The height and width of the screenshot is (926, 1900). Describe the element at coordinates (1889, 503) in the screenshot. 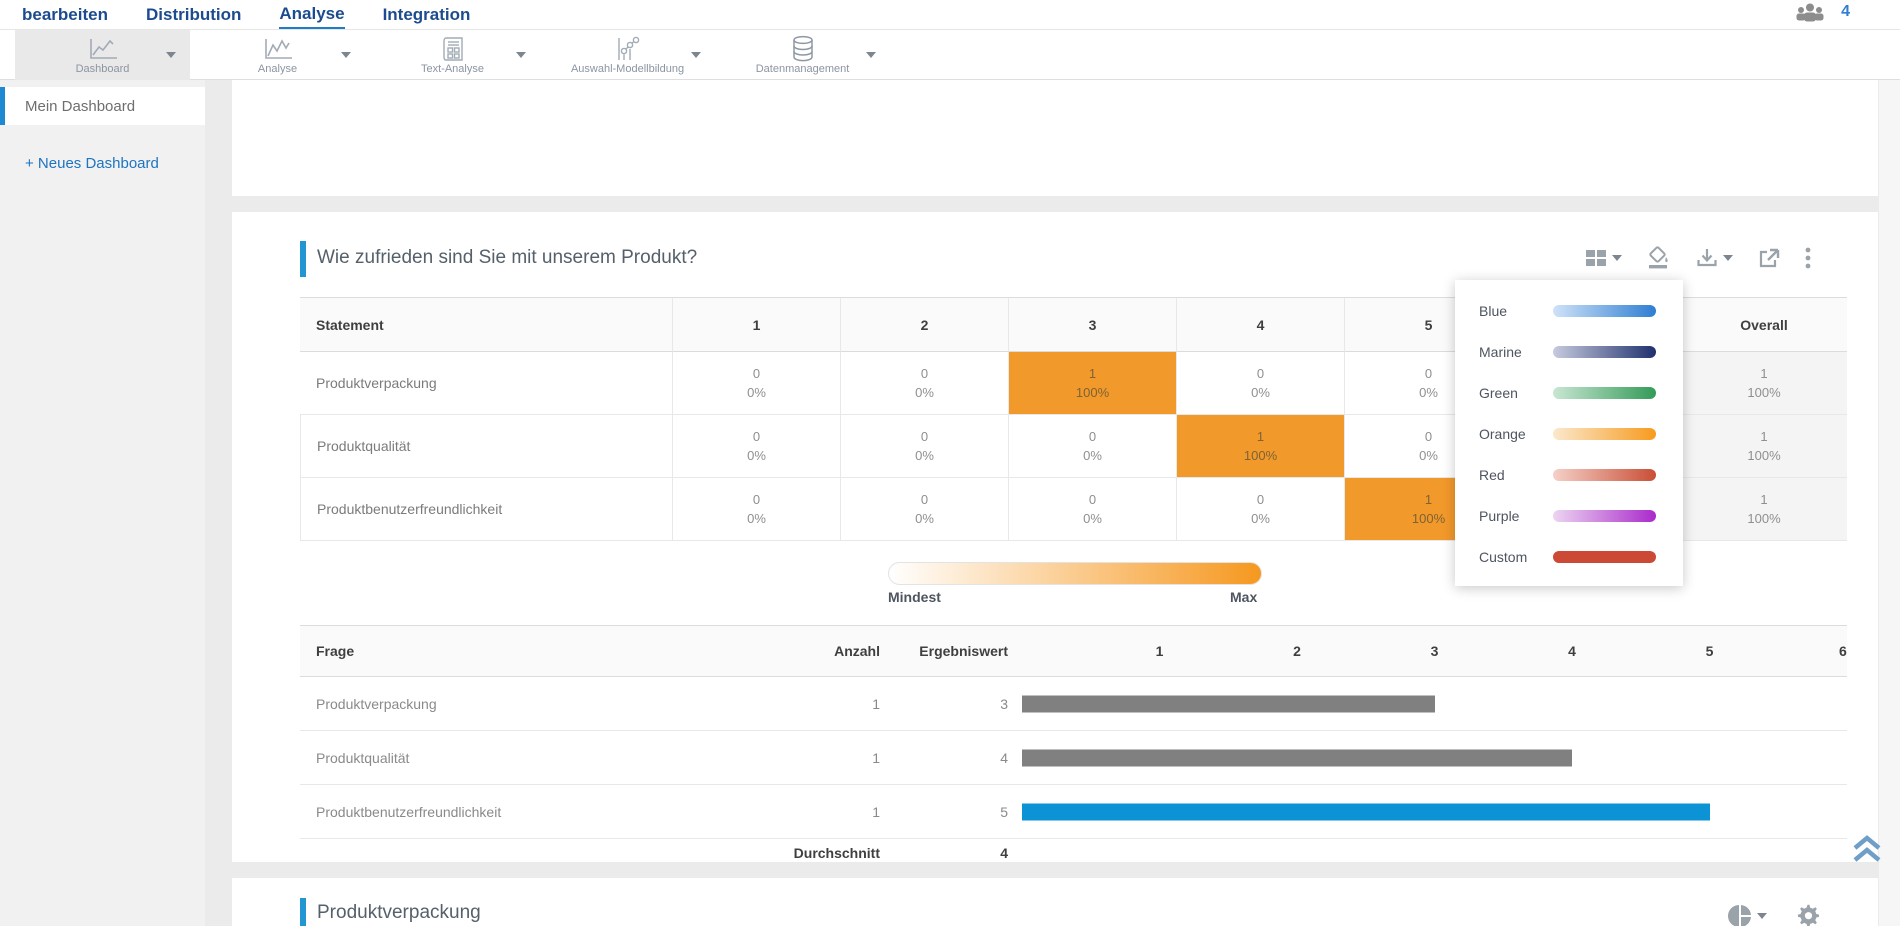

I see `scrollbar-track` at that location.